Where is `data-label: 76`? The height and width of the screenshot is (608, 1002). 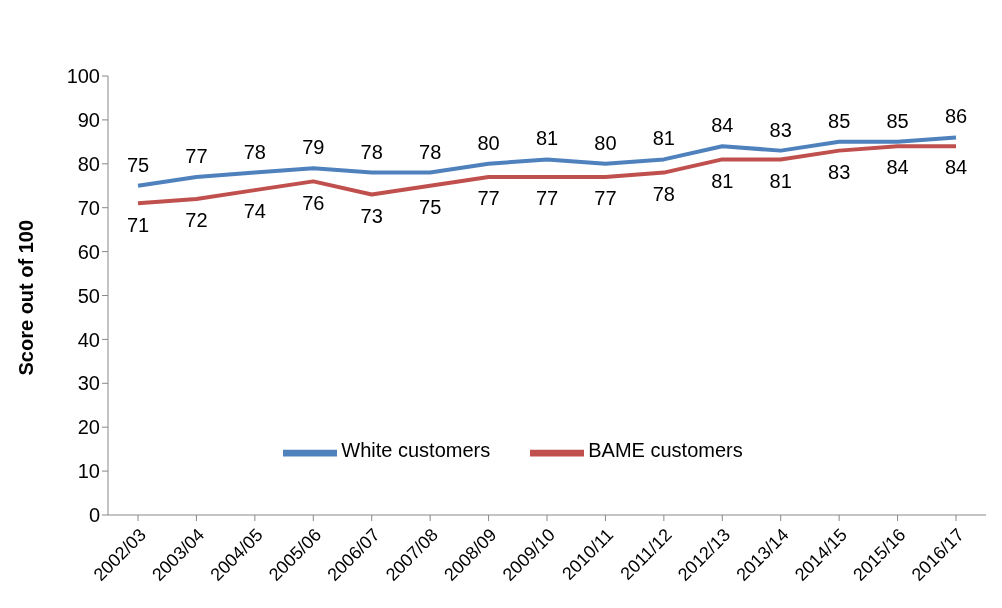 data-label: 76 is located at coordinates (313, 202).